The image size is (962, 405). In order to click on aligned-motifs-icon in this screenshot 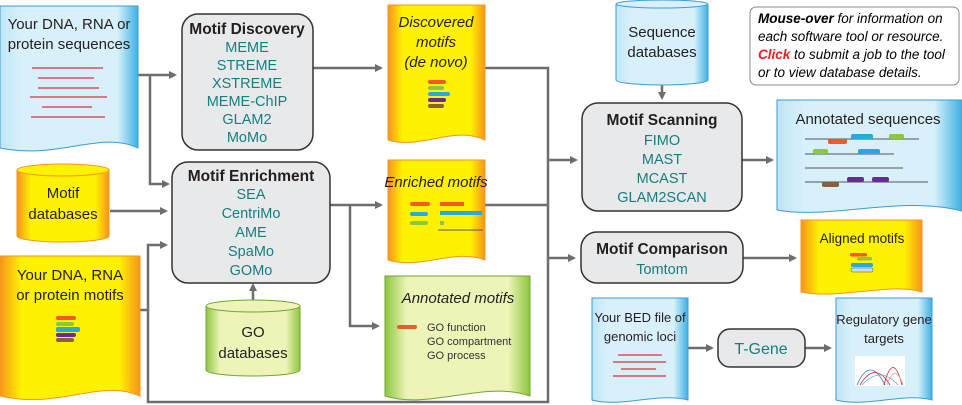, I will do `click(862, 263)`.